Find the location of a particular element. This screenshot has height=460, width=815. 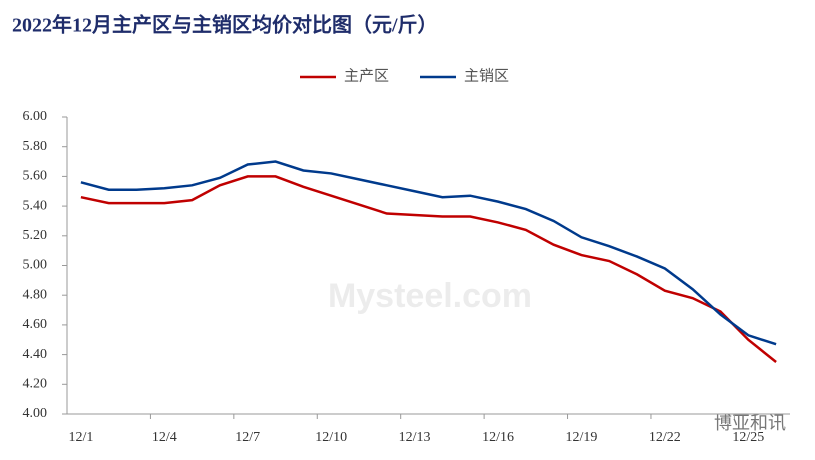

y-tick-label: 4.80 is located at coordinates (35, 294).